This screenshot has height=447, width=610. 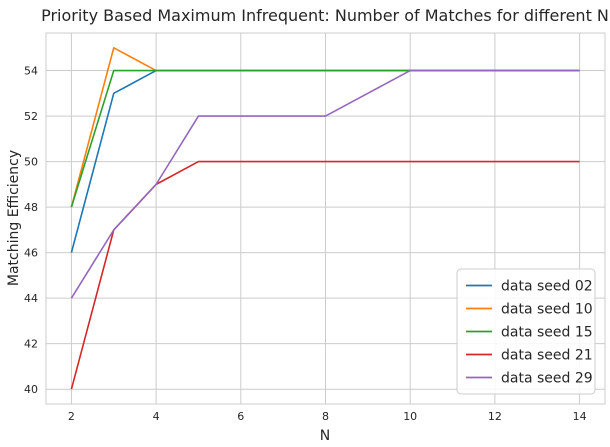 What do you see at coordinates (31, 207) in the screenshot?
I see `y-tick-label: 48` at bounding box center [31, 207].